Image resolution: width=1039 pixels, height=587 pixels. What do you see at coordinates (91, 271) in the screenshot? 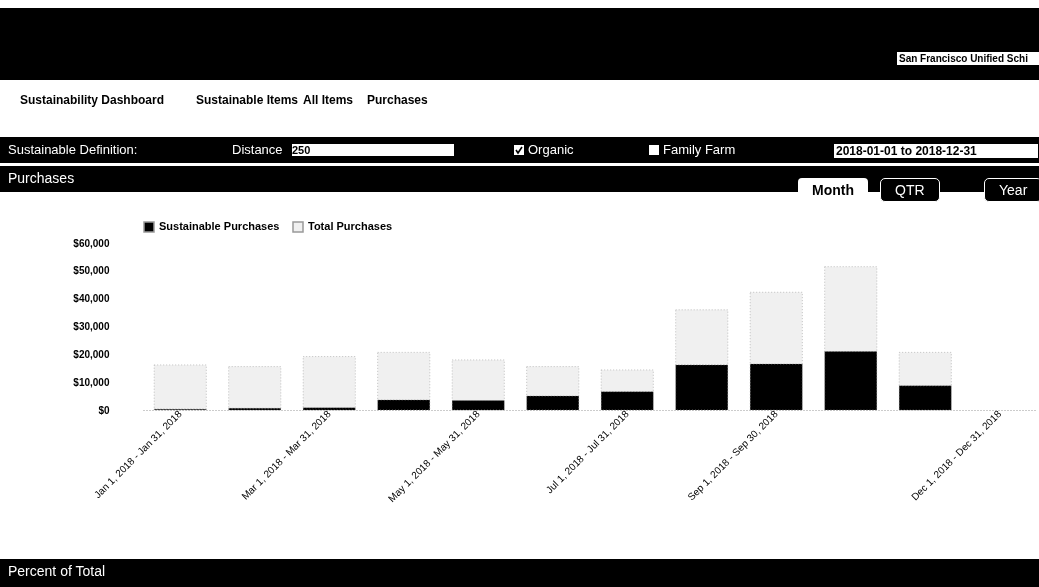
I see `y-tick-label: $50,000` at bounding box center [91, 271].